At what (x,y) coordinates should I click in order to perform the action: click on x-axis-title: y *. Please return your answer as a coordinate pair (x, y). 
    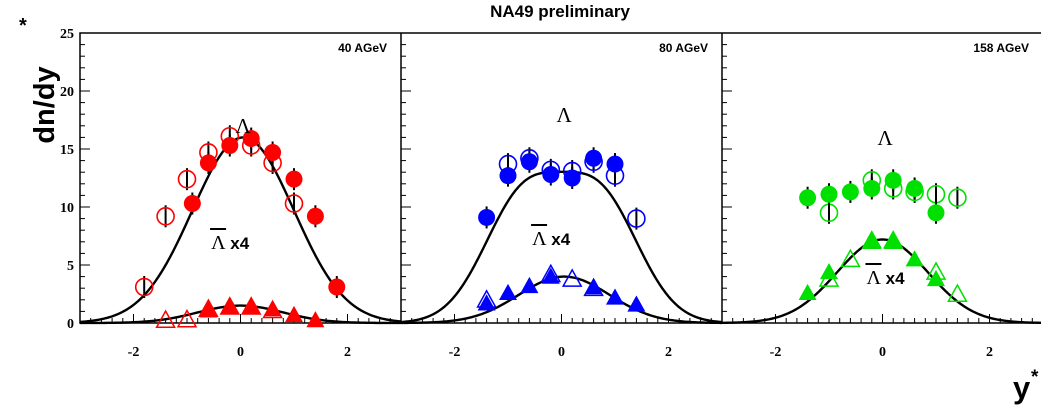
    Looking at the image, I should click on (1026, 386).